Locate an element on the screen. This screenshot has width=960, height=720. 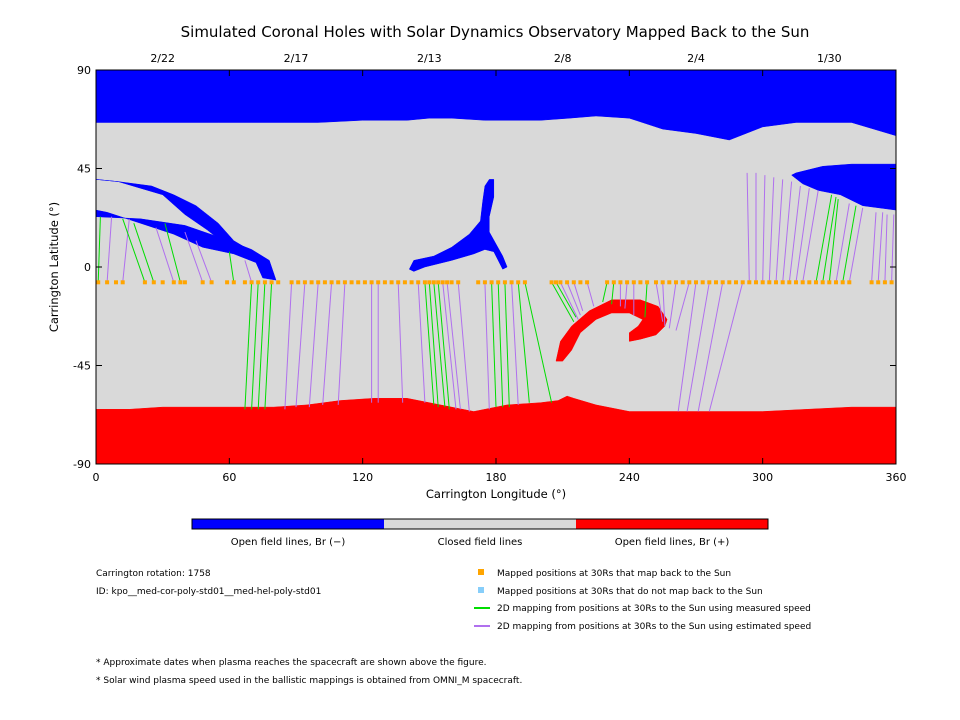
x-tick-label: 120 is located at coordinates (362, 477).